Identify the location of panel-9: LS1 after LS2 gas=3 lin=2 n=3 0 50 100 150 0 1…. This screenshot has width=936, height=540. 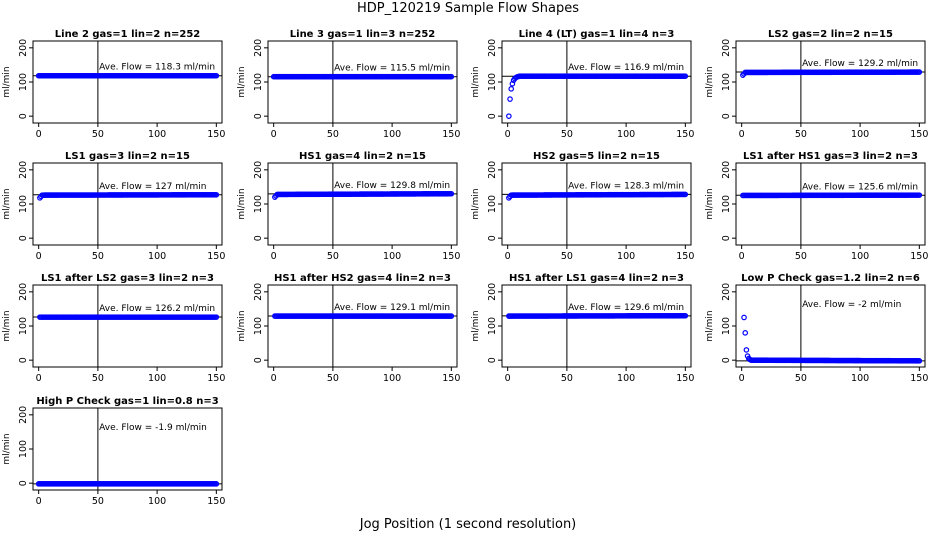
(113, 328).